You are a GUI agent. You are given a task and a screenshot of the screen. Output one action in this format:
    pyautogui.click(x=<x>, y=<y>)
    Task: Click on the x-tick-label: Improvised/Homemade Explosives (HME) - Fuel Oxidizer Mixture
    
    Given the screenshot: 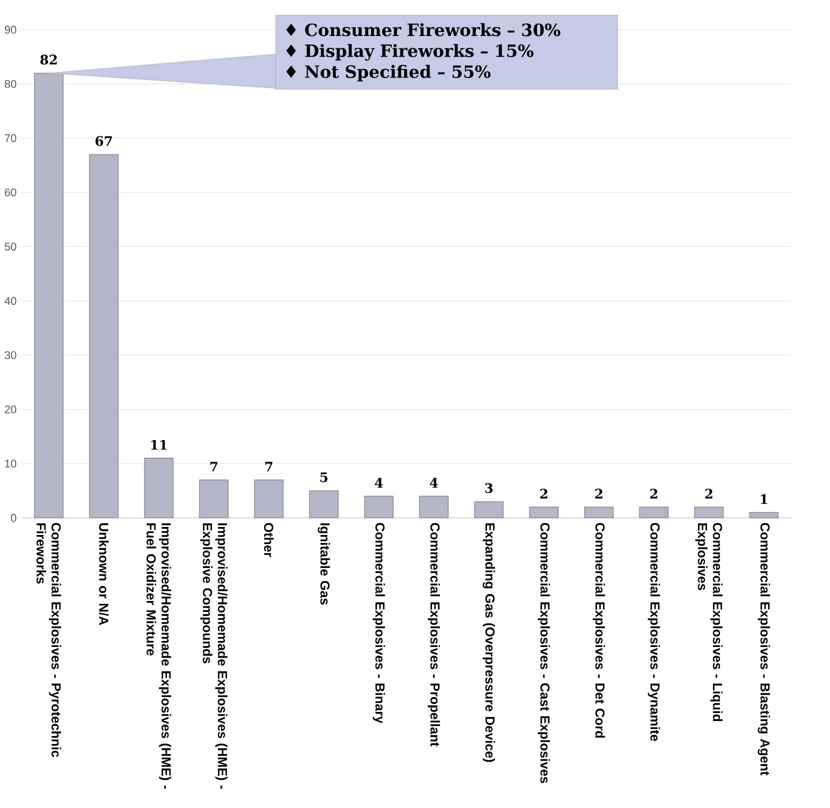 What is the action you would take?
    pyautogui.click(x=159, y=657)
    